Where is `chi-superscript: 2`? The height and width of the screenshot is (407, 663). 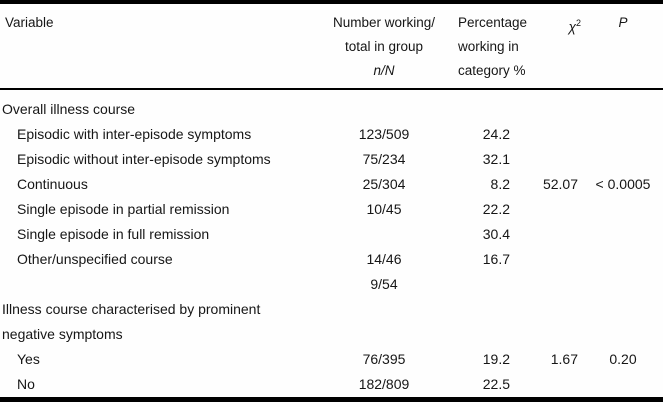 chi-superscript: 2 is located at coordinates (578, 23).